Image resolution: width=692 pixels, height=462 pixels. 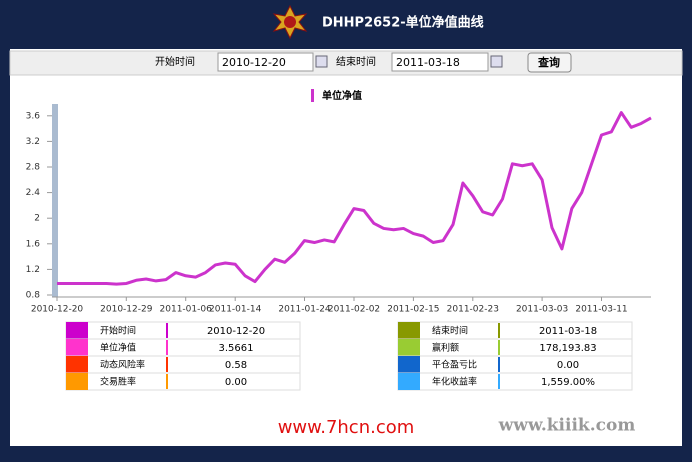 I want to click on query-button, so click(x=549, y=62).